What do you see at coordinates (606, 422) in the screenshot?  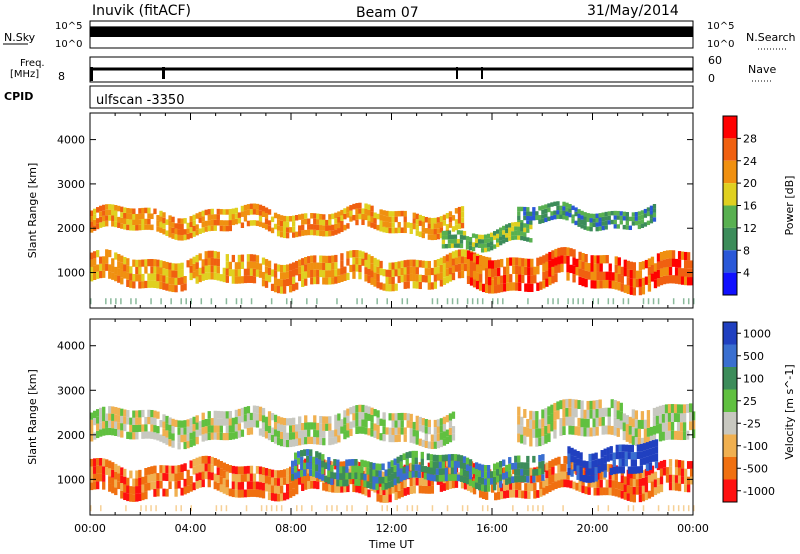 I see `data-band` at bounding box center [606, 422].